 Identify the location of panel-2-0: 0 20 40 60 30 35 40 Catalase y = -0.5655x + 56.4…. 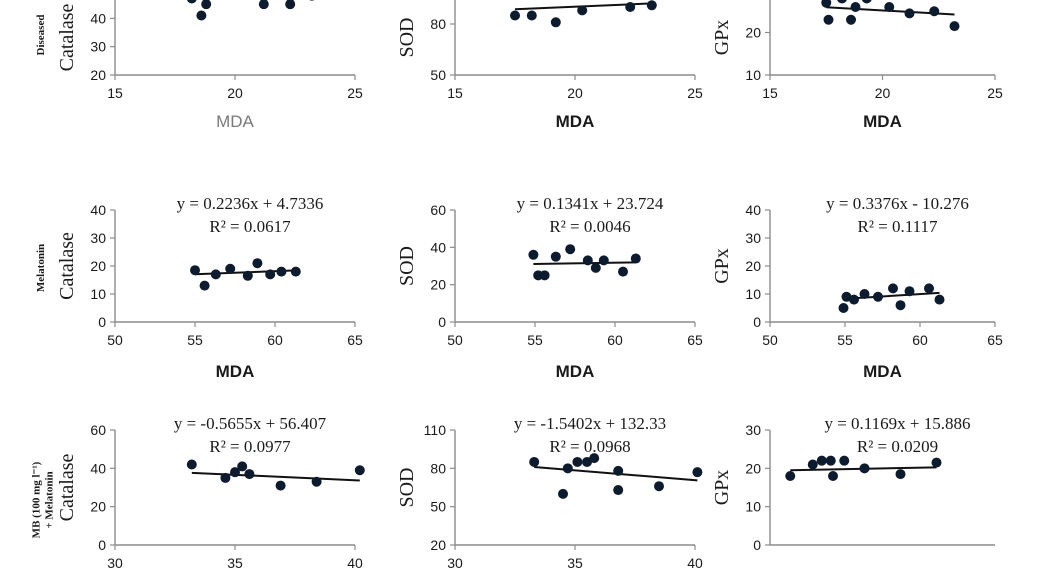
(210, 492).